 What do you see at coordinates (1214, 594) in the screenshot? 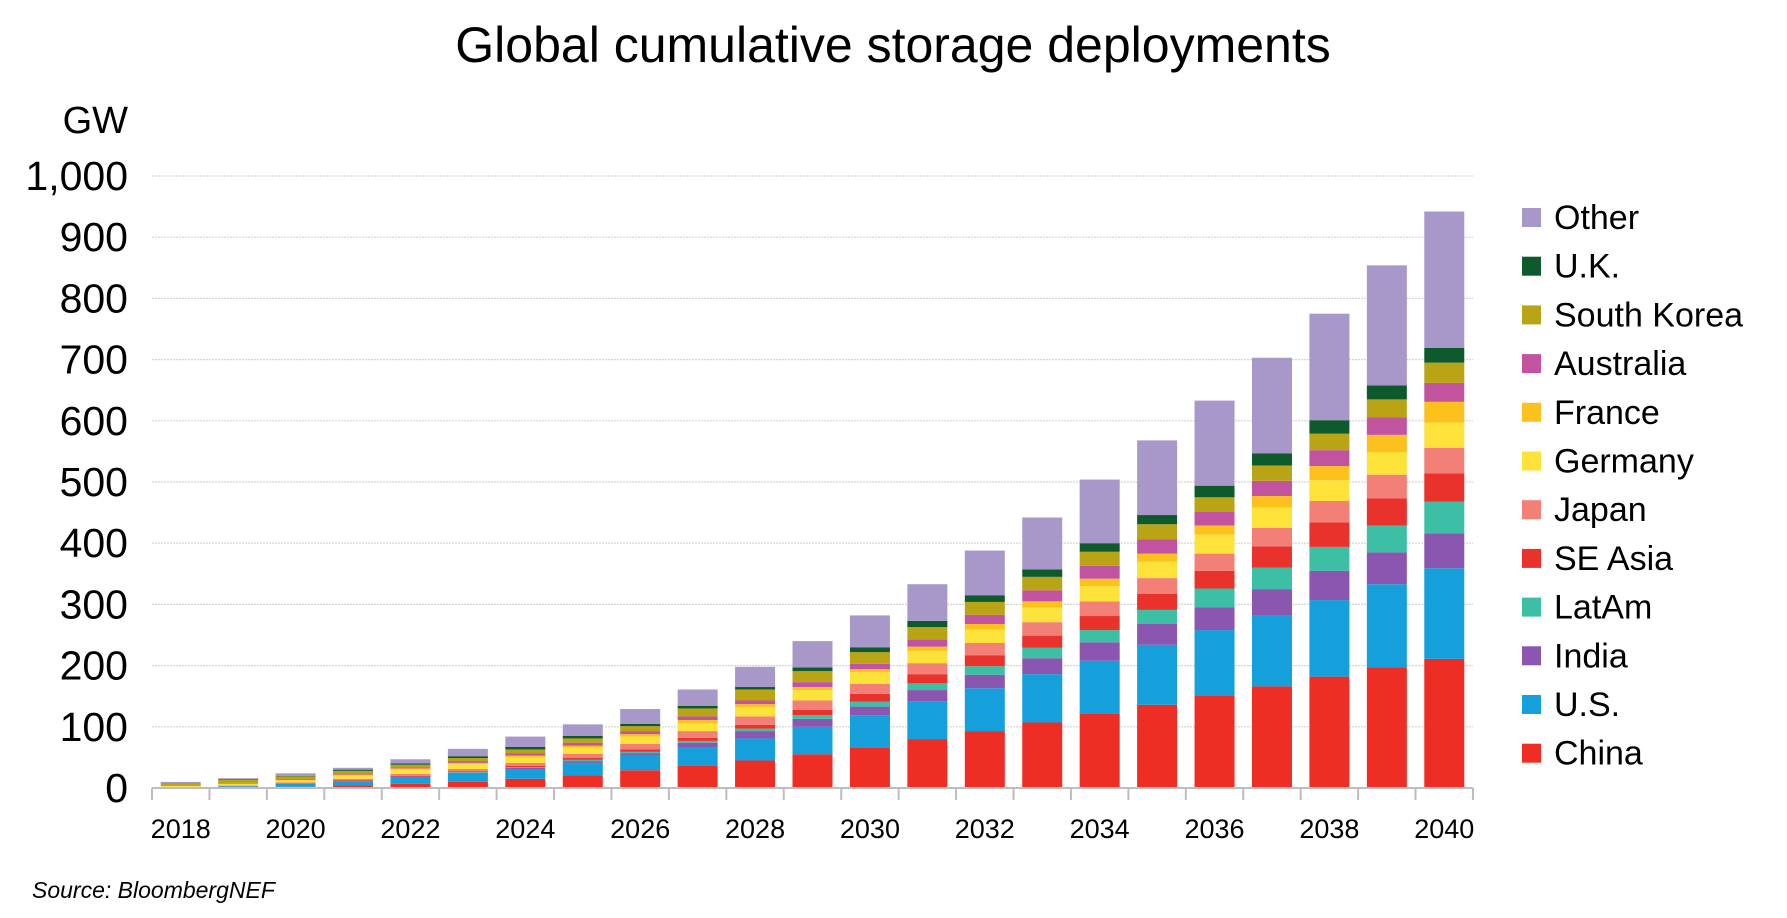
I see `bar-stack-2036` at bounding box center [1214, 594].